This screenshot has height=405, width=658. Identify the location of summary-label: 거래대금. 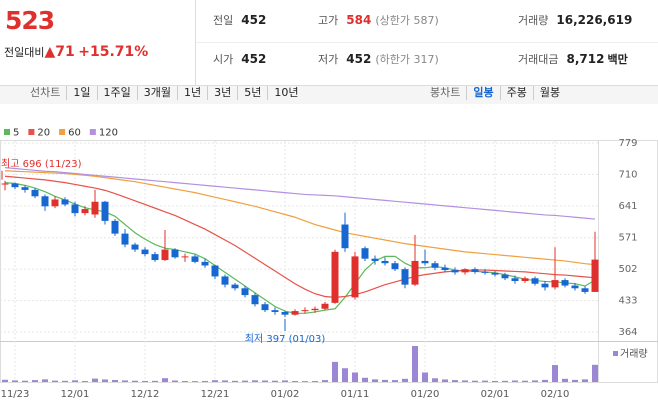
(538, 59).